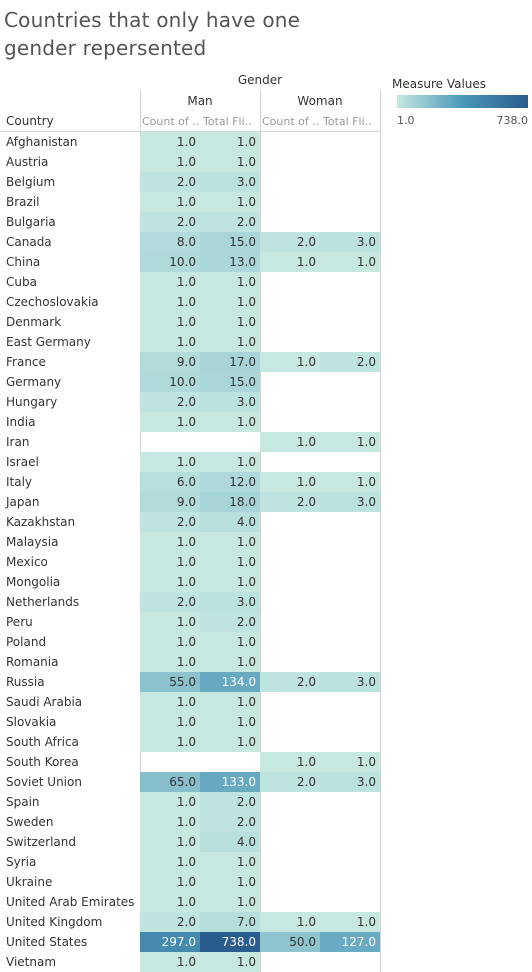  I want to click on table-row: Sweden 1.0 2.0, so click(190, 822).